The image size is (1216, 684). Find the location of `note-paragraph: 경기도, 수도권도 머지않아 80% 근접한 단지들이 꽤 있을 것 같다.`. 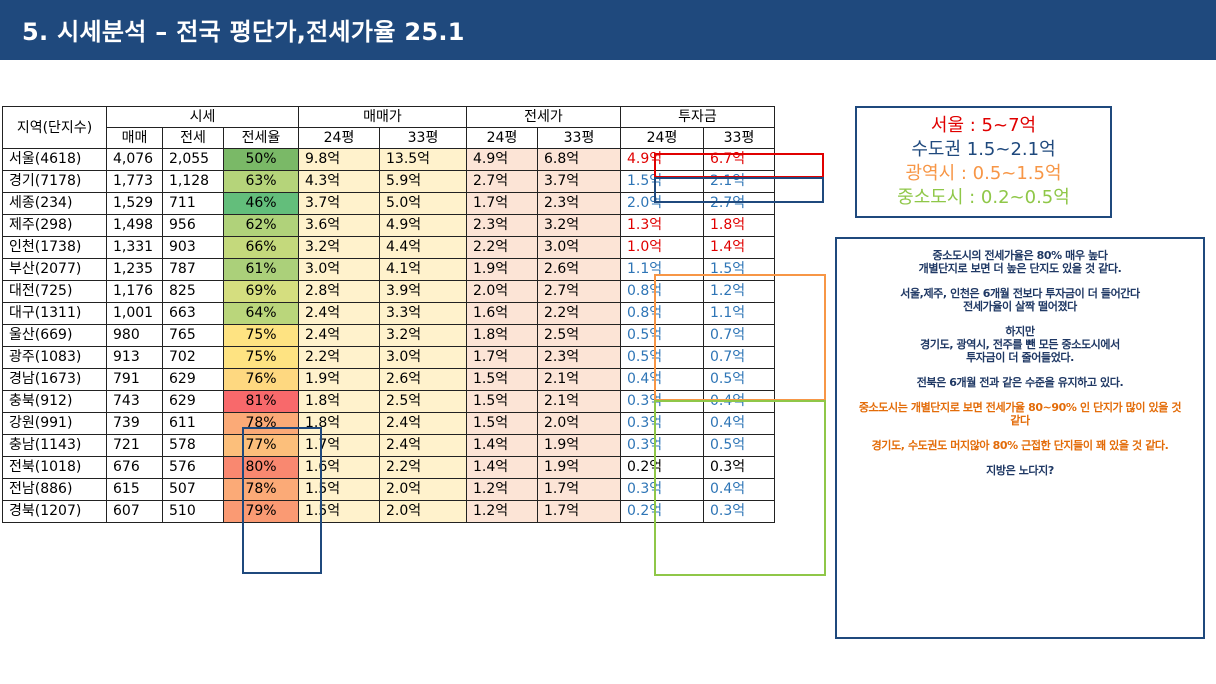

note-paragraph: 경기도, 수도권도 머지않아 80% 근접한 단지들이 꽤 있을 것 같다. is located at coordinates (1020, 445).